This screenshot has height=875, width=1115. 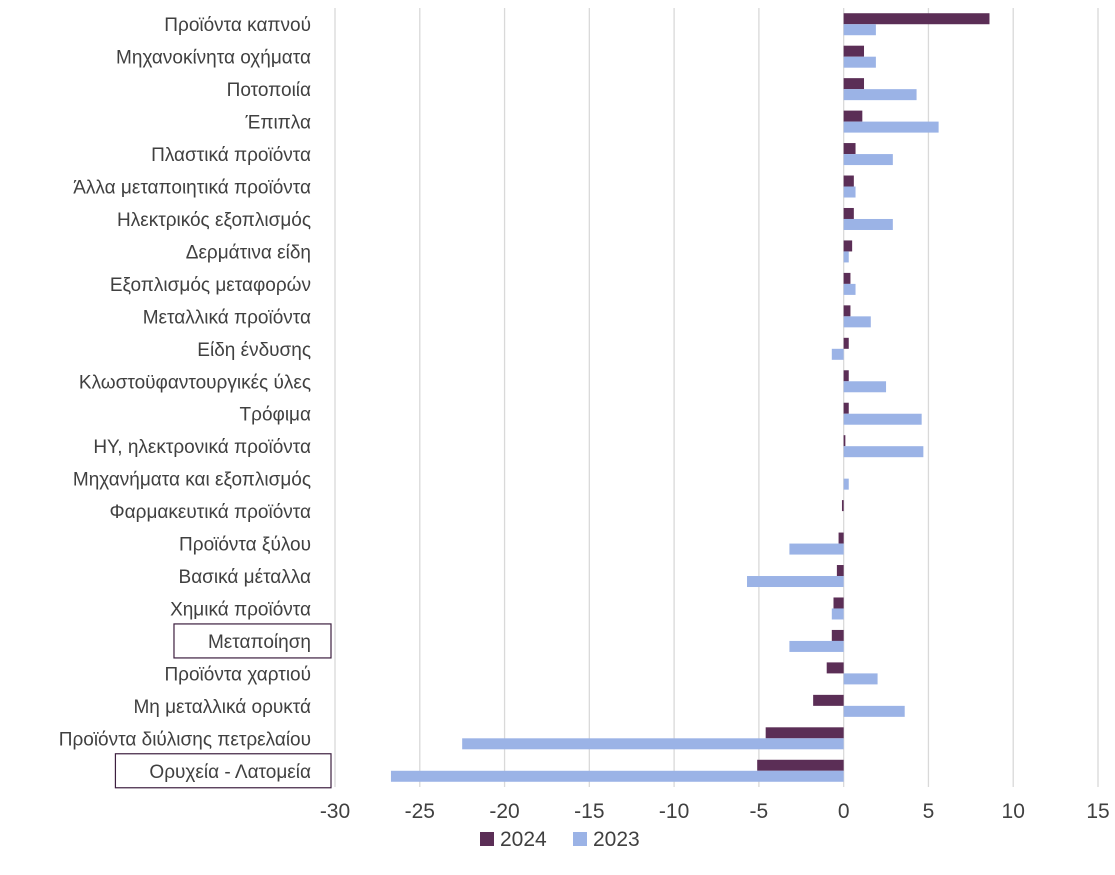 I want to click on category-label: Είδη ένδυσης, so click(x=254, y=350).